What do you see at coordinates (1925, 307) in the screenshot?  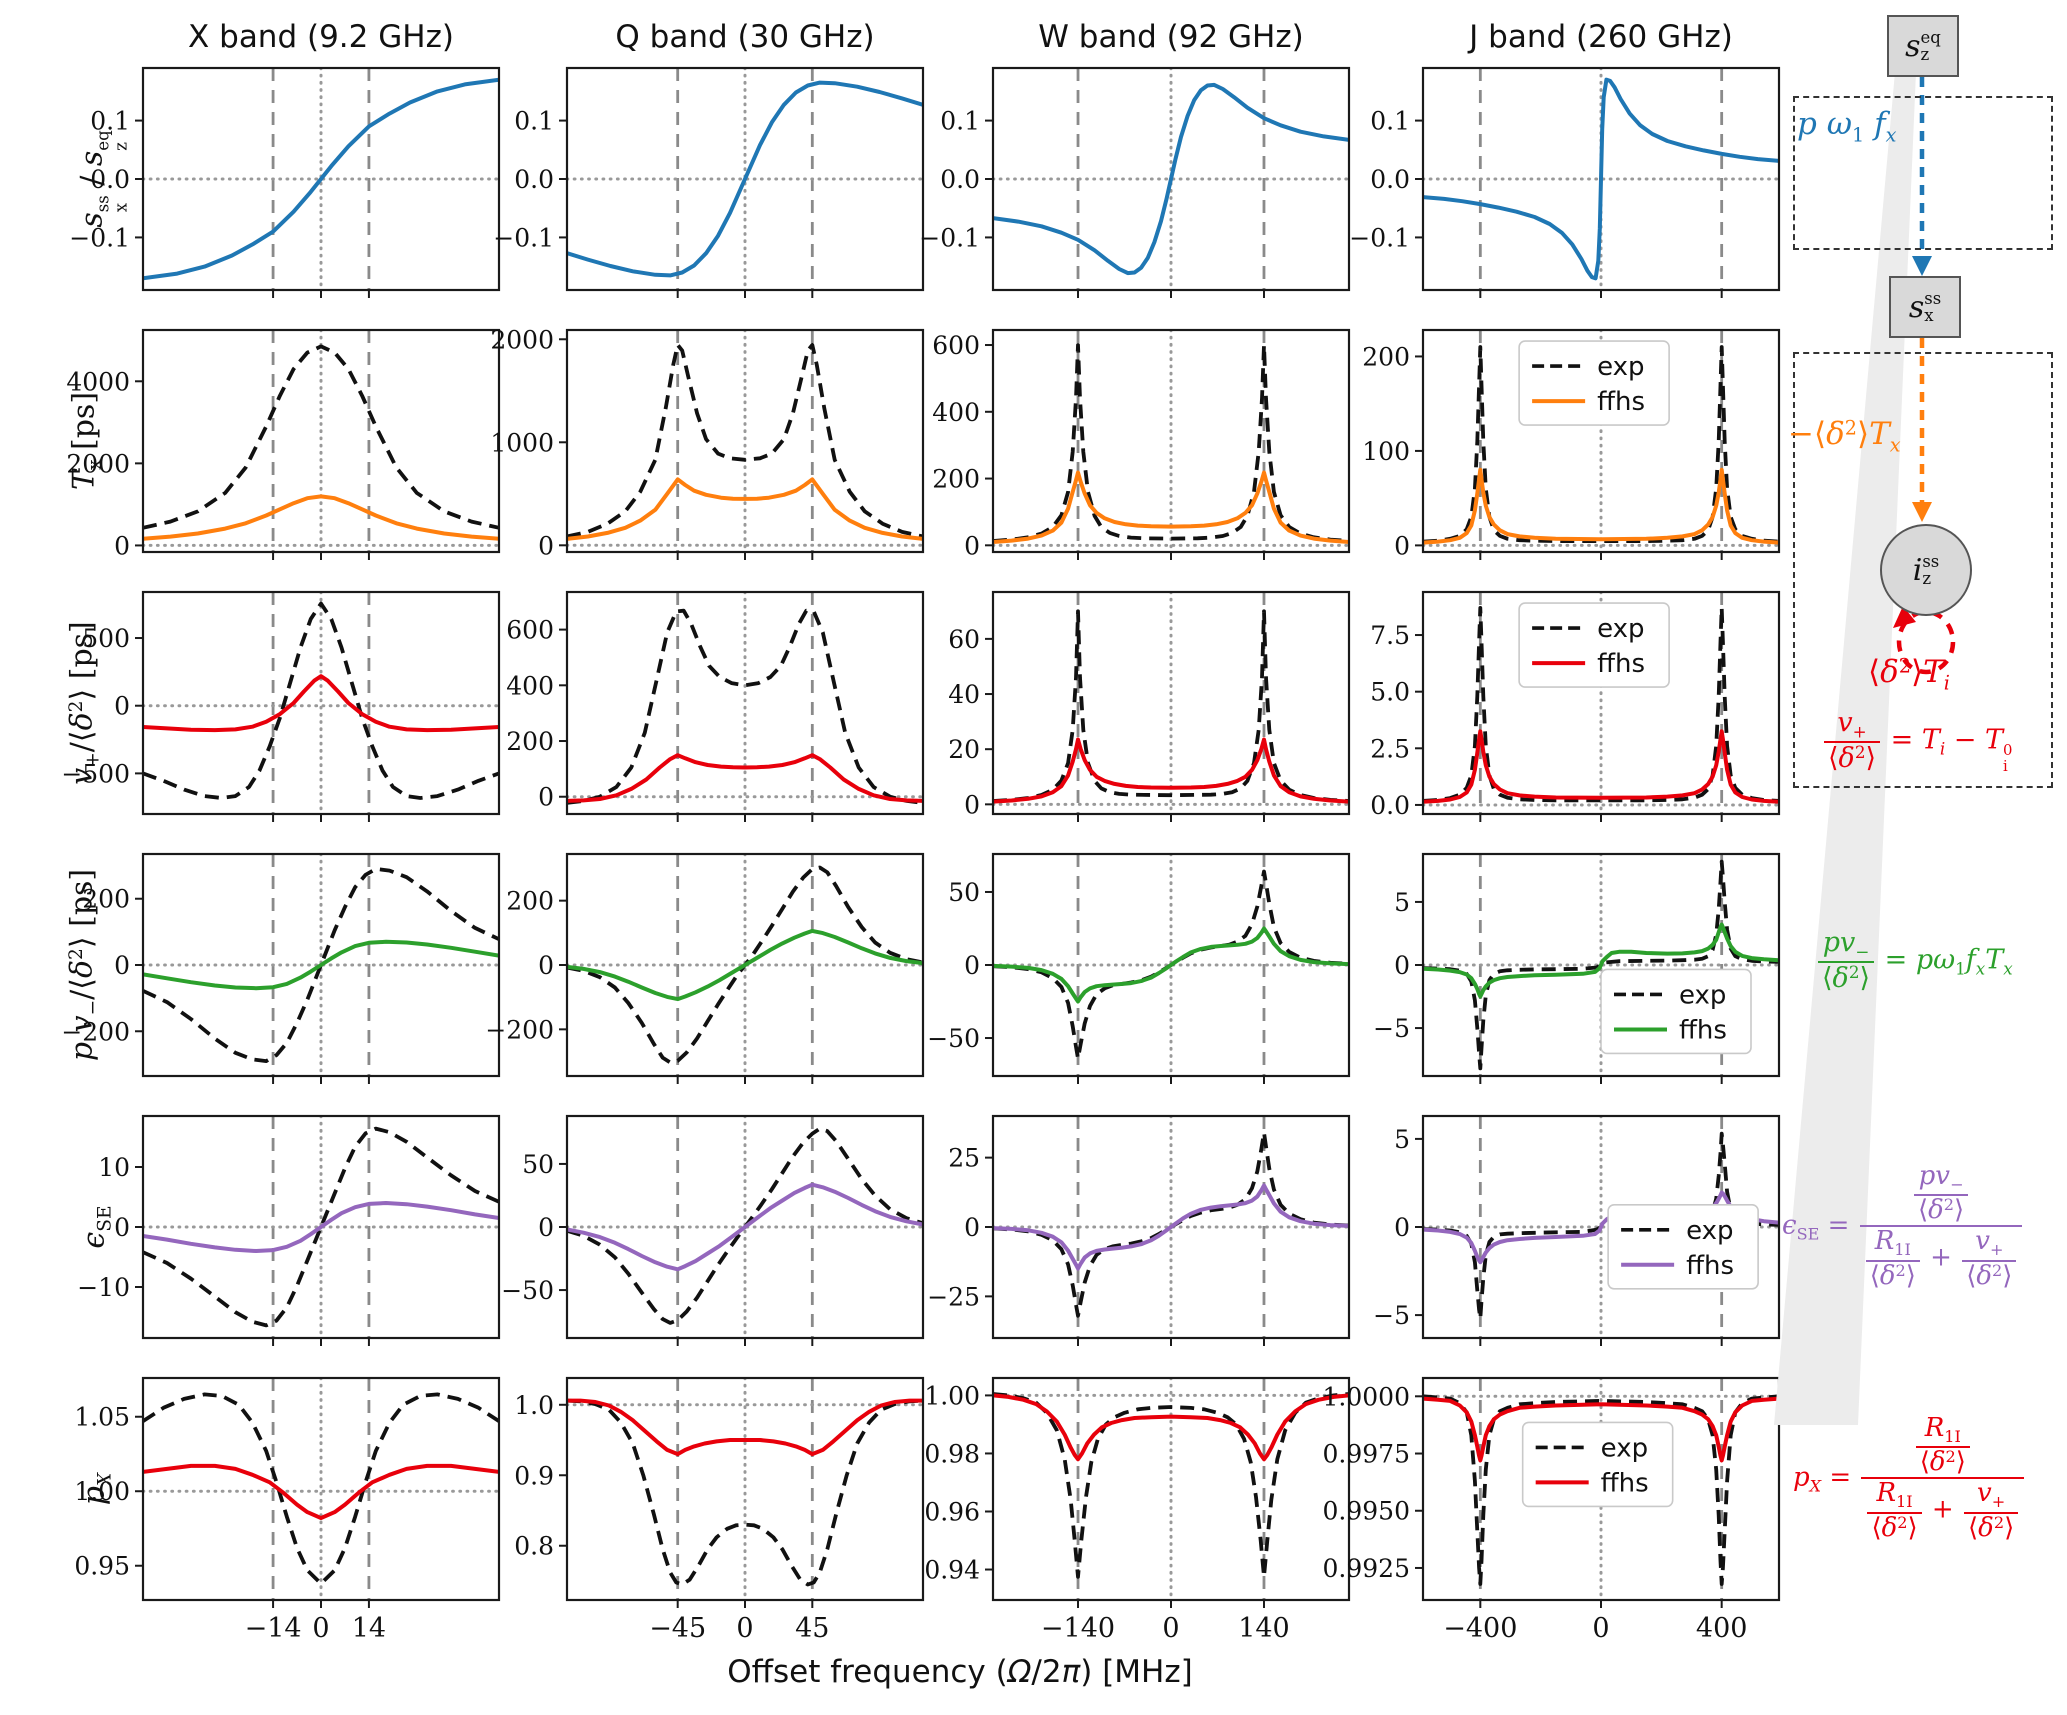 I see `node-sx-ss: s ss x` at bounding box center [1925, 307].